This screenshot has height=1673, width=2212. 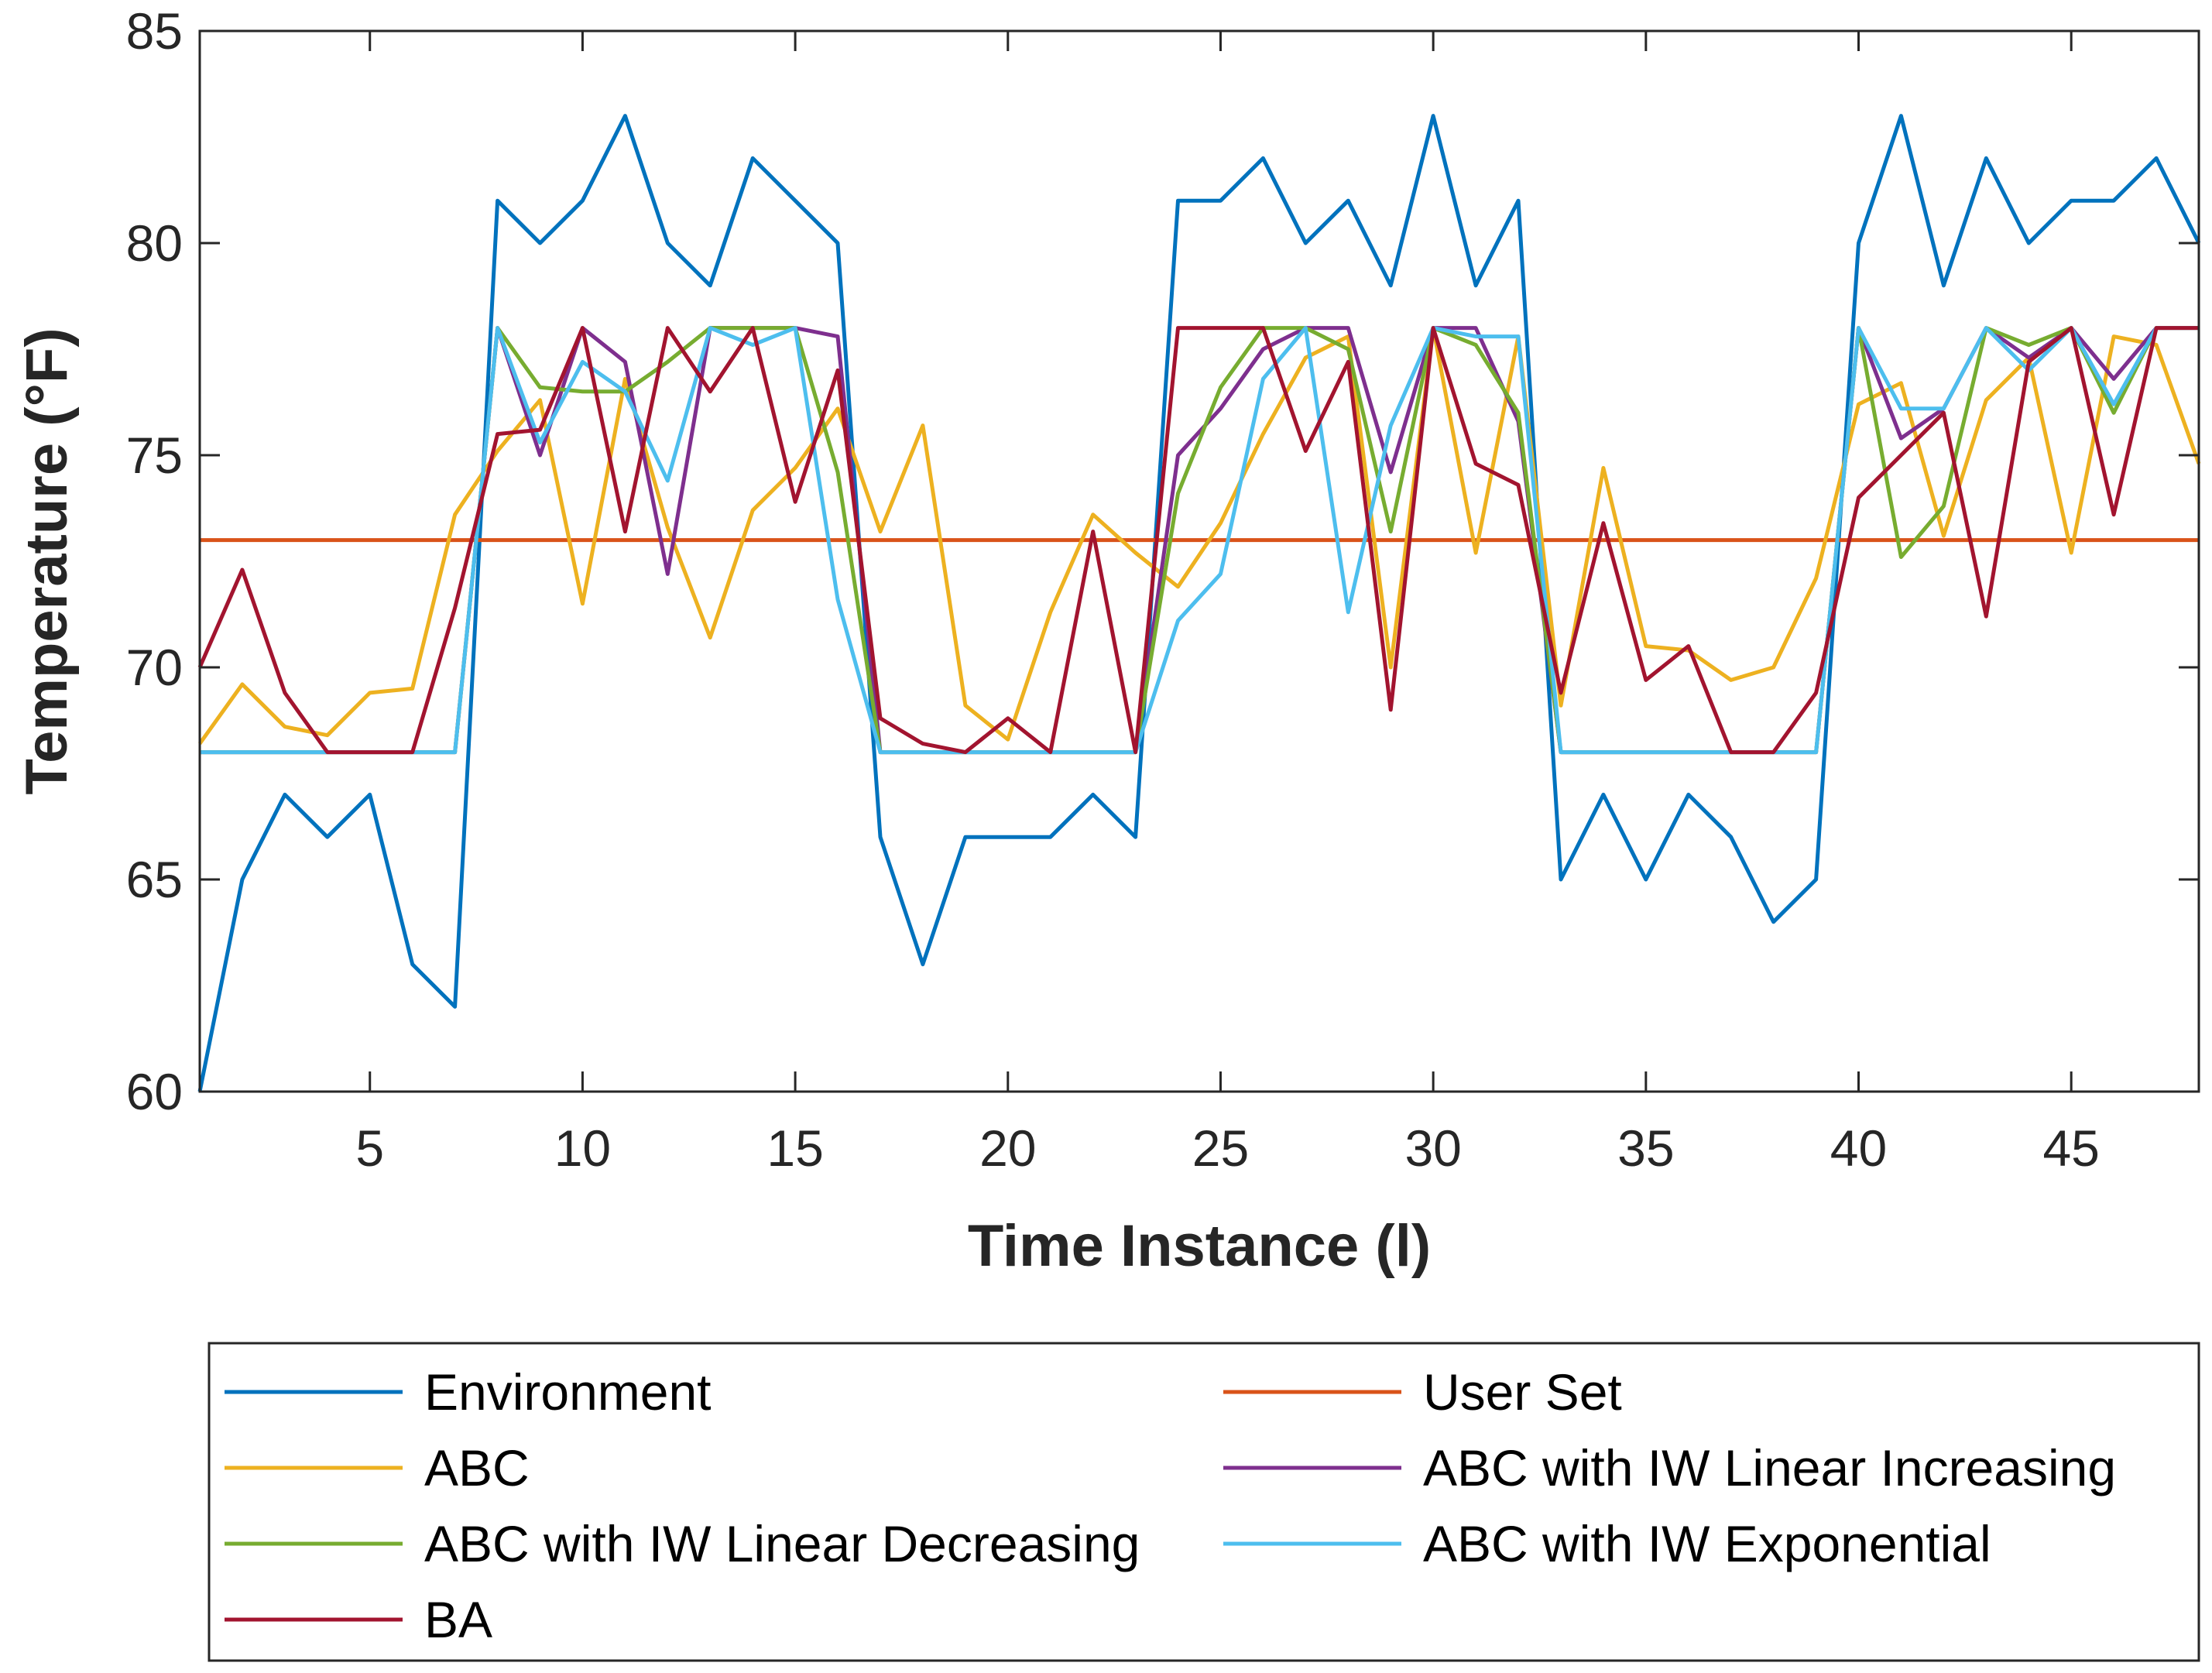 What do you see at coordinates (477, 1467) in the screenshot?
I see `legend-label-2: ABC` at bounding box center [477, 1467].